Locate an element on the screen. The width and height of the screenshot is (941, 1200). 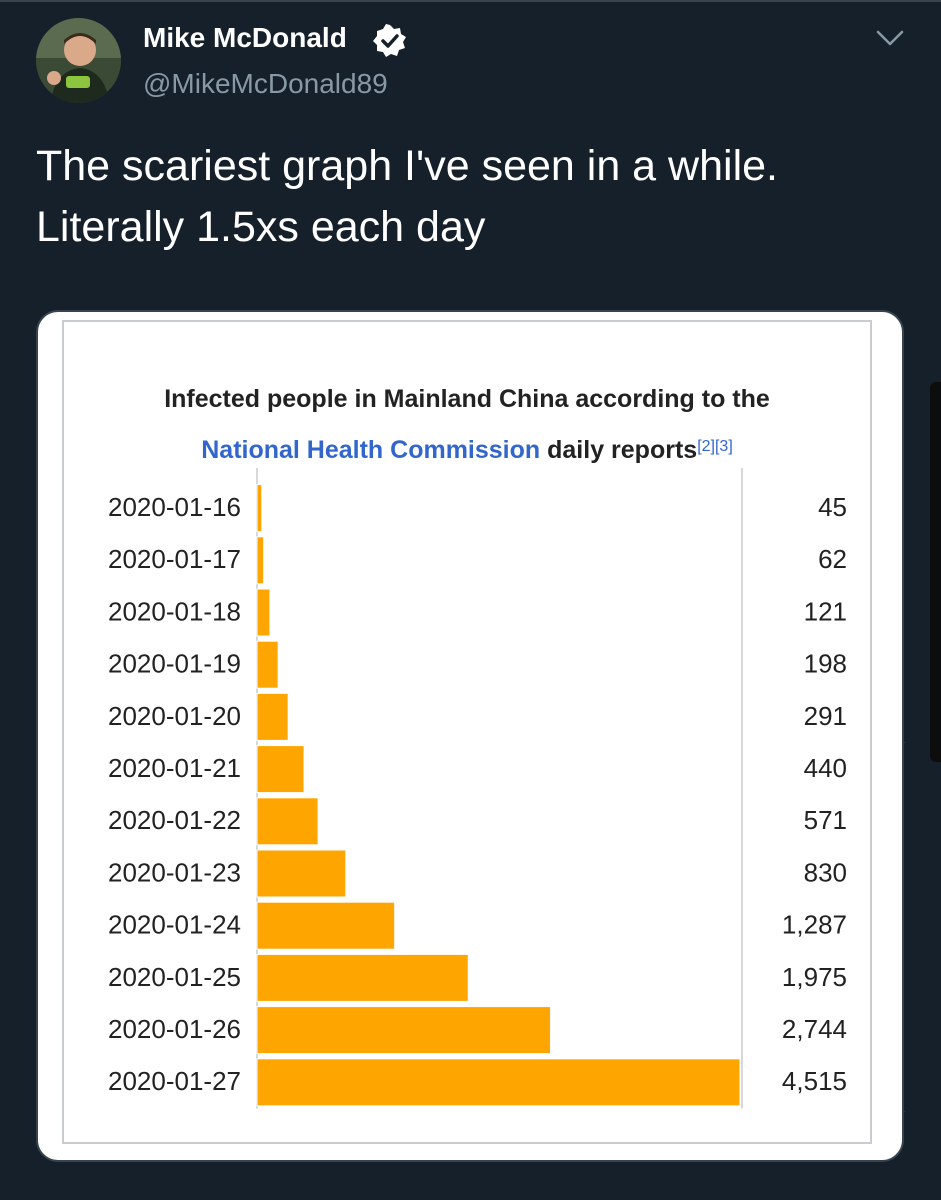
chart-title-link: National Health Commission is located at coordinates (371, 450).